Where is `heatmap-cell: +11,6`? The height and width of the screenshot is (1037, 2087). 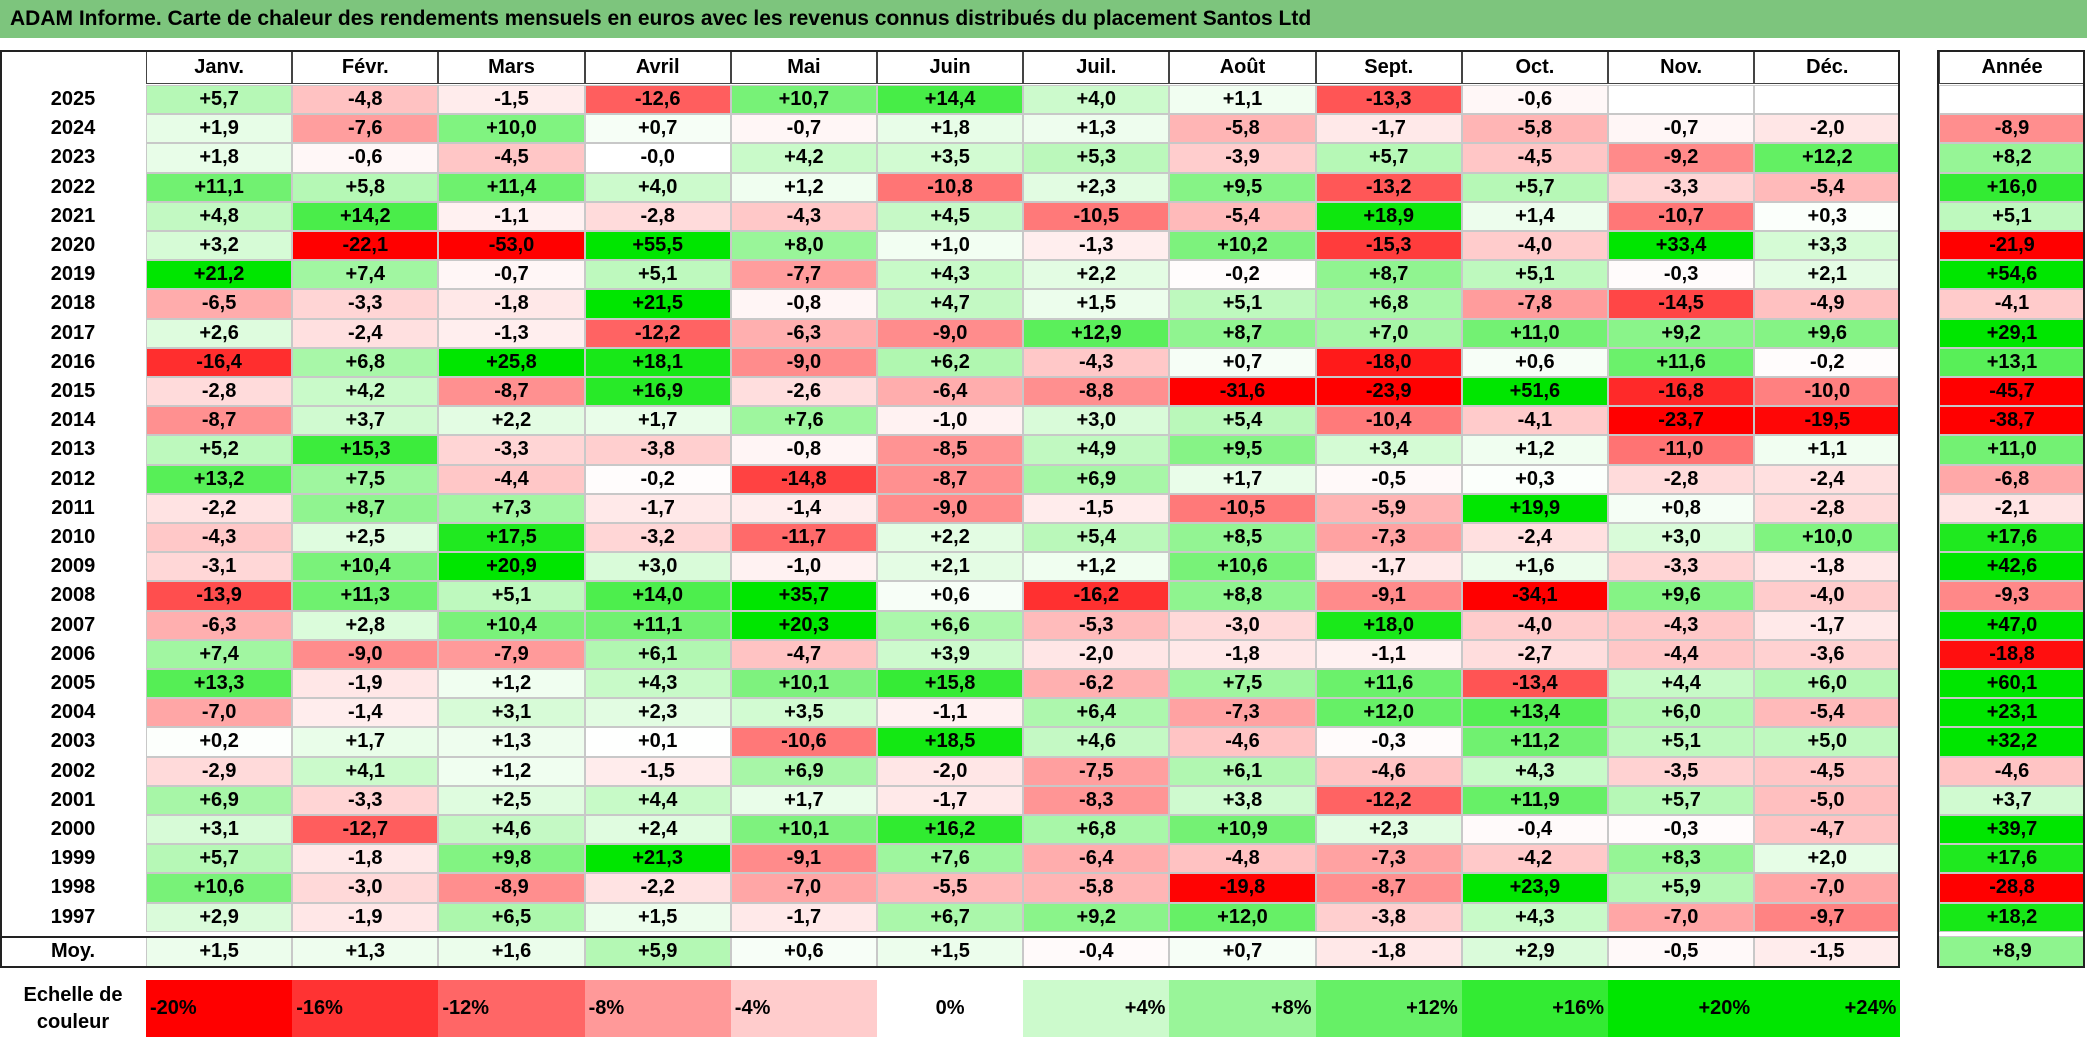
heatmap-cell: +11,6 is located at coordinates (1388, 684).